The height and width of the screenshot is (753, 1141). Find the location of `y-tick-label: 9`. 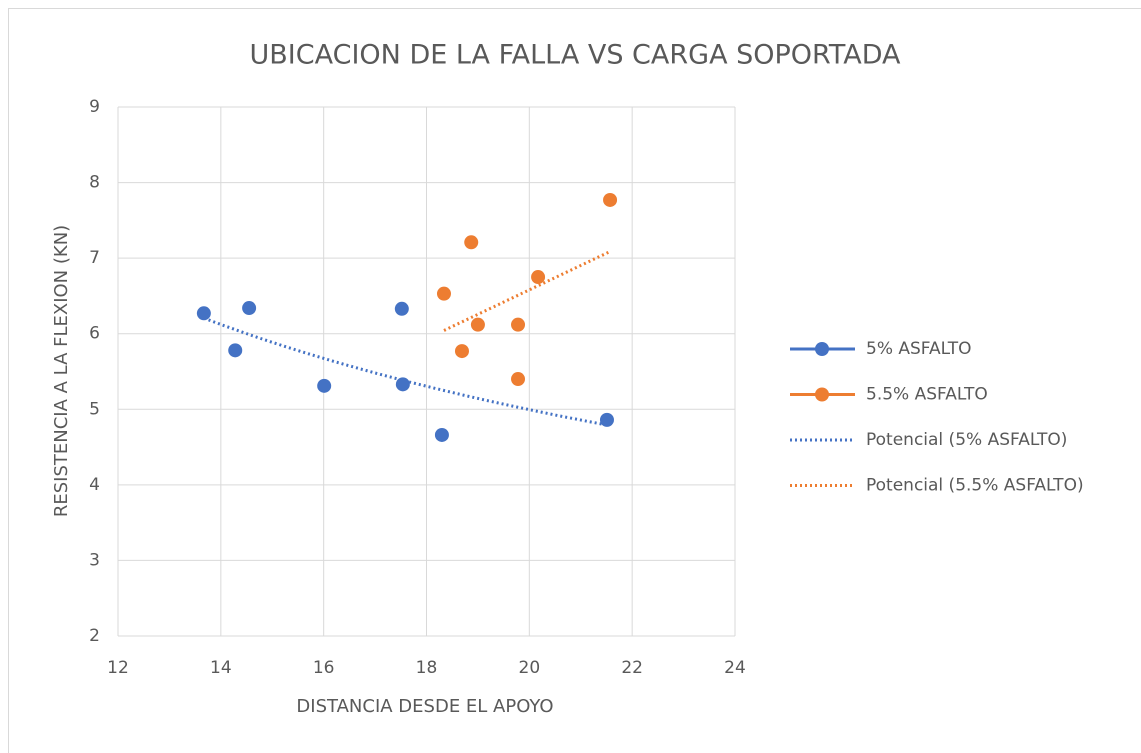

y-tick-label: 9 is located at coordinates (94, 107).